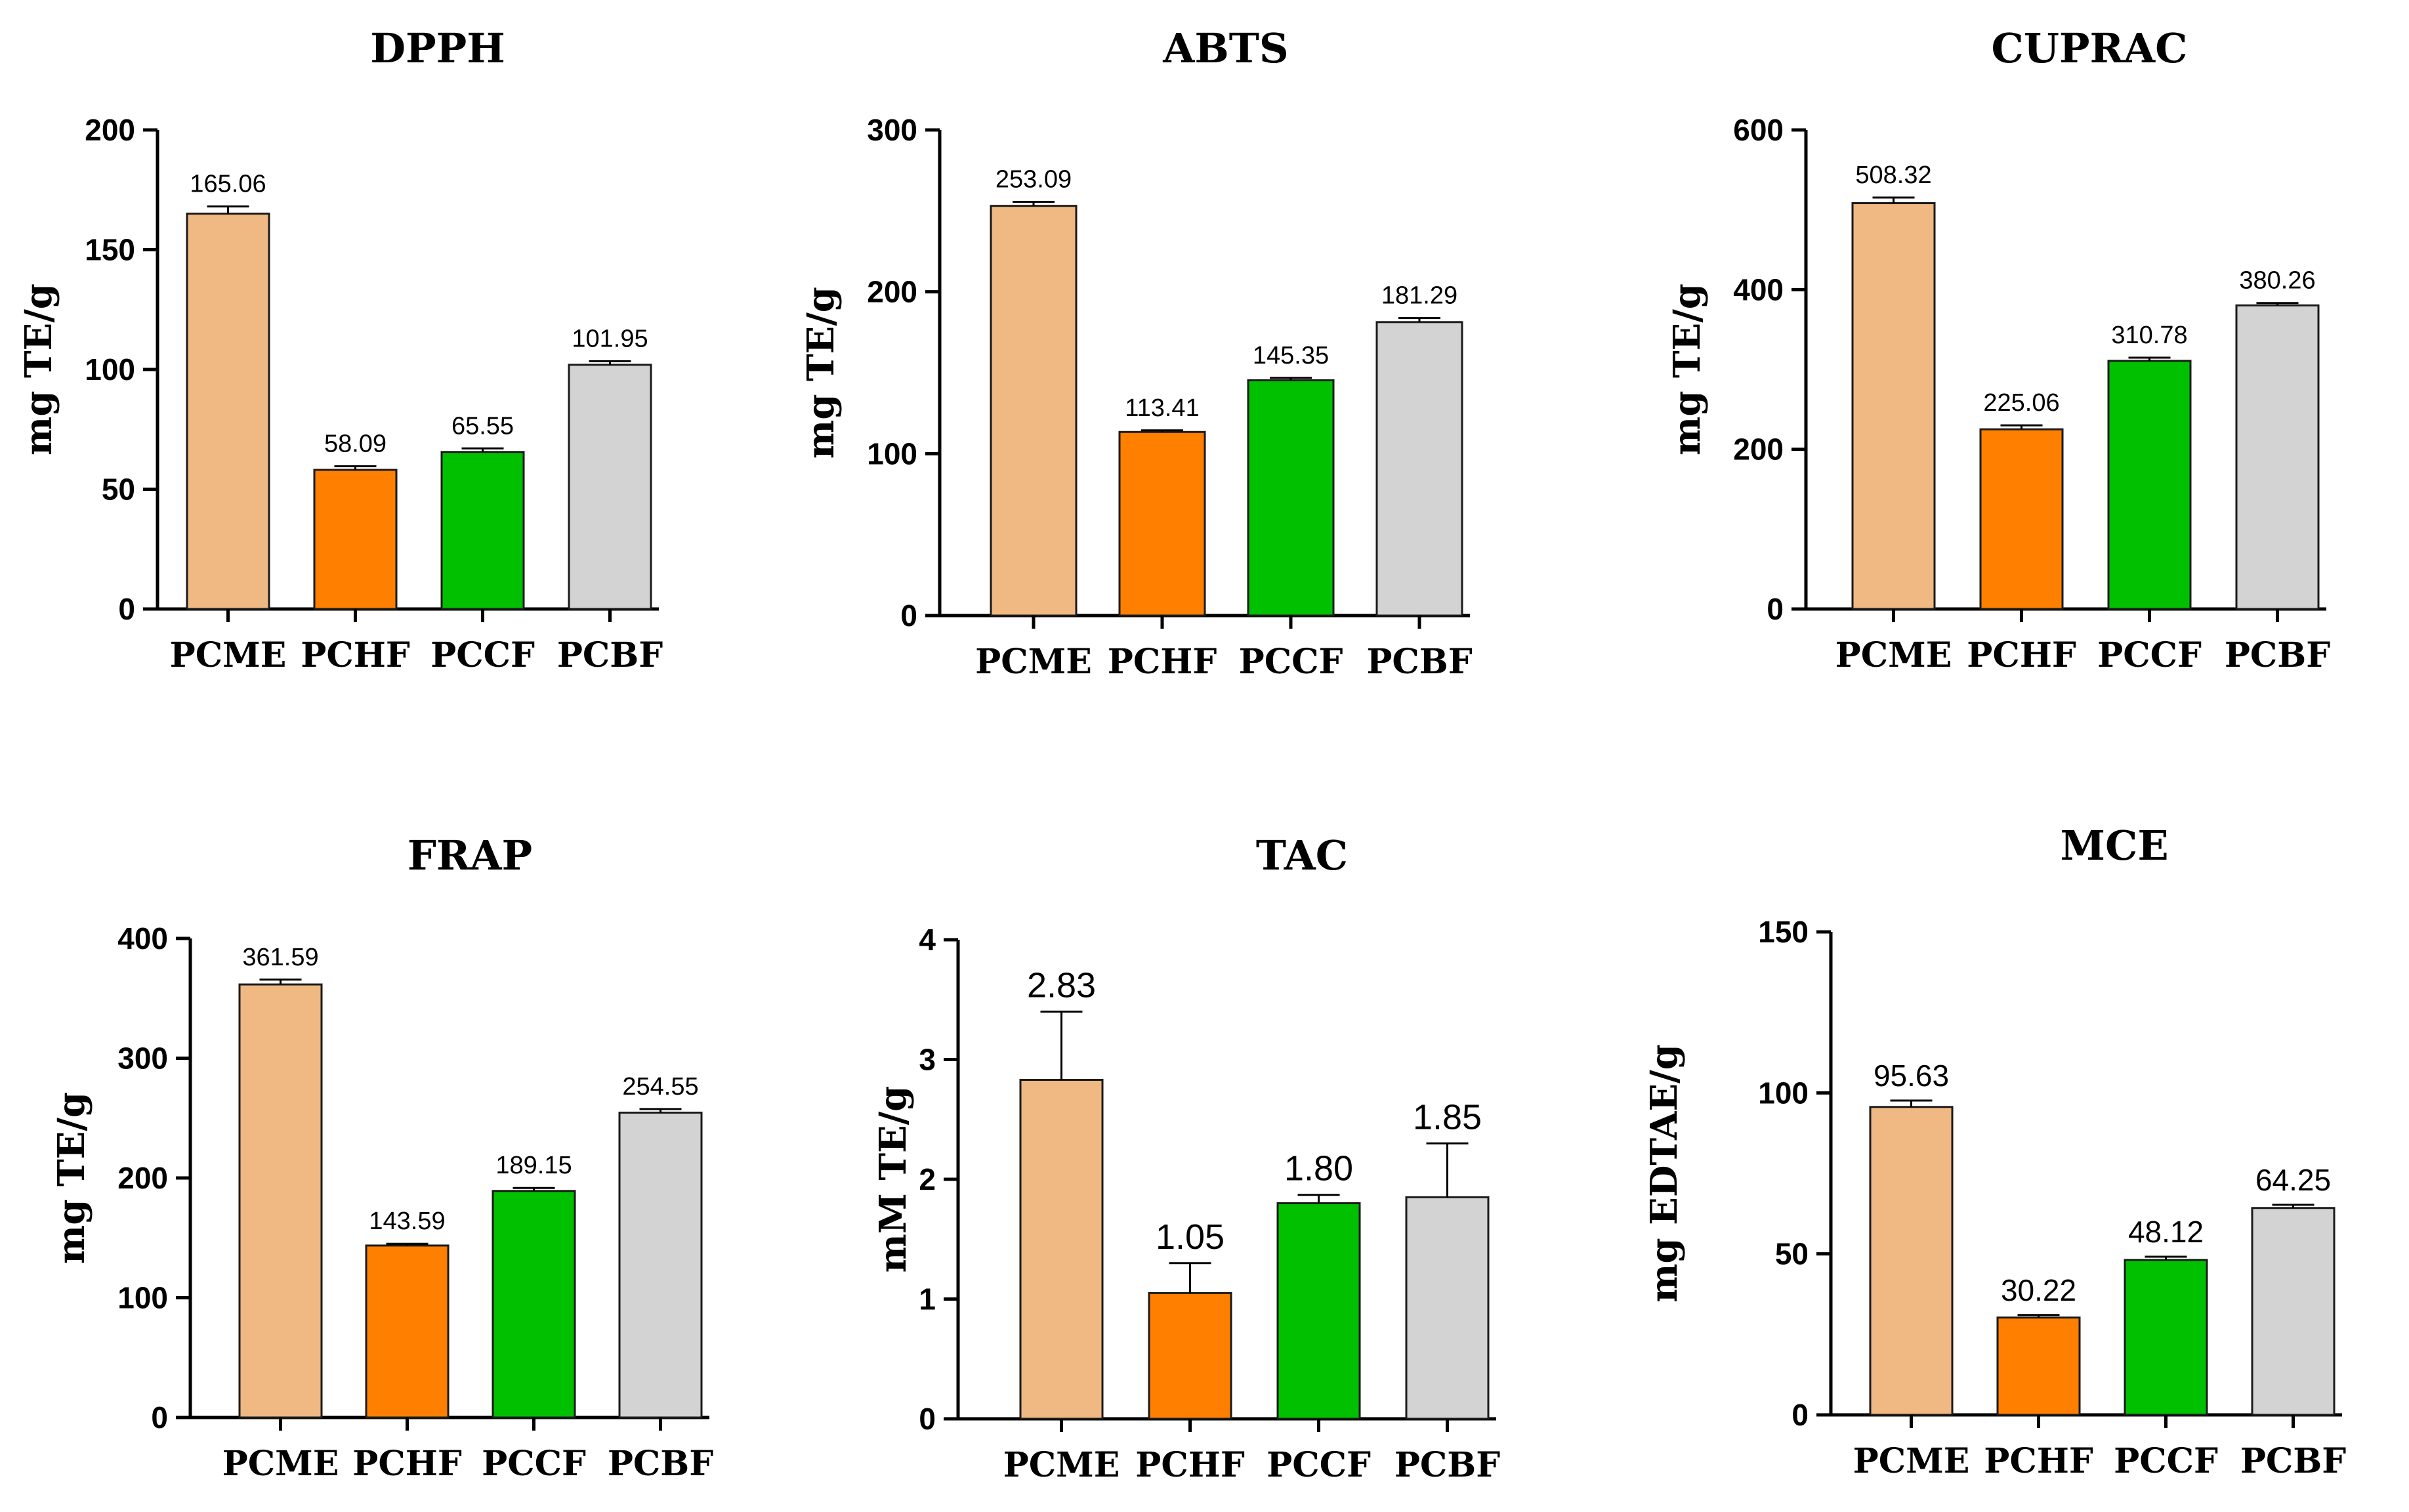  I want to click on data-label-pcme: 253.09, so click(1033, 180).